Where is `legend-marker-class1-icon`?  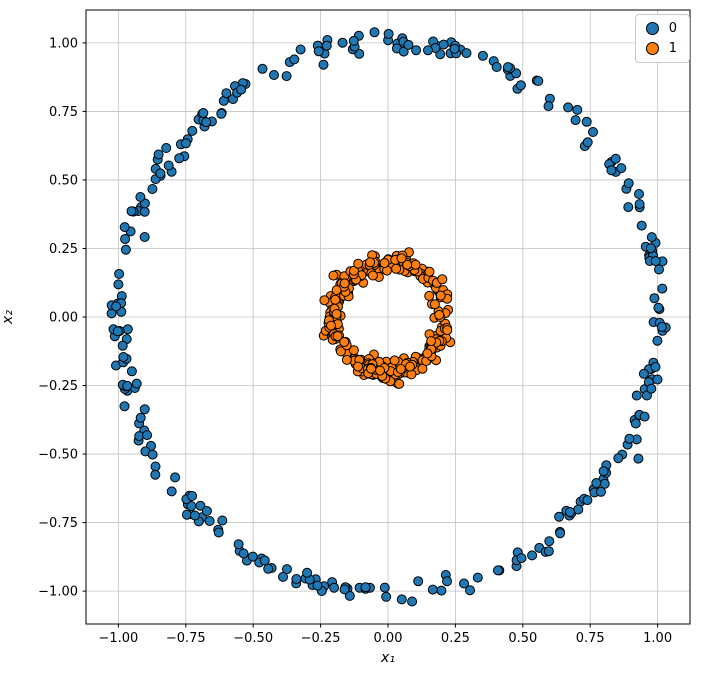 legend-marker-class1-icon is located at coordinates (652, 48).